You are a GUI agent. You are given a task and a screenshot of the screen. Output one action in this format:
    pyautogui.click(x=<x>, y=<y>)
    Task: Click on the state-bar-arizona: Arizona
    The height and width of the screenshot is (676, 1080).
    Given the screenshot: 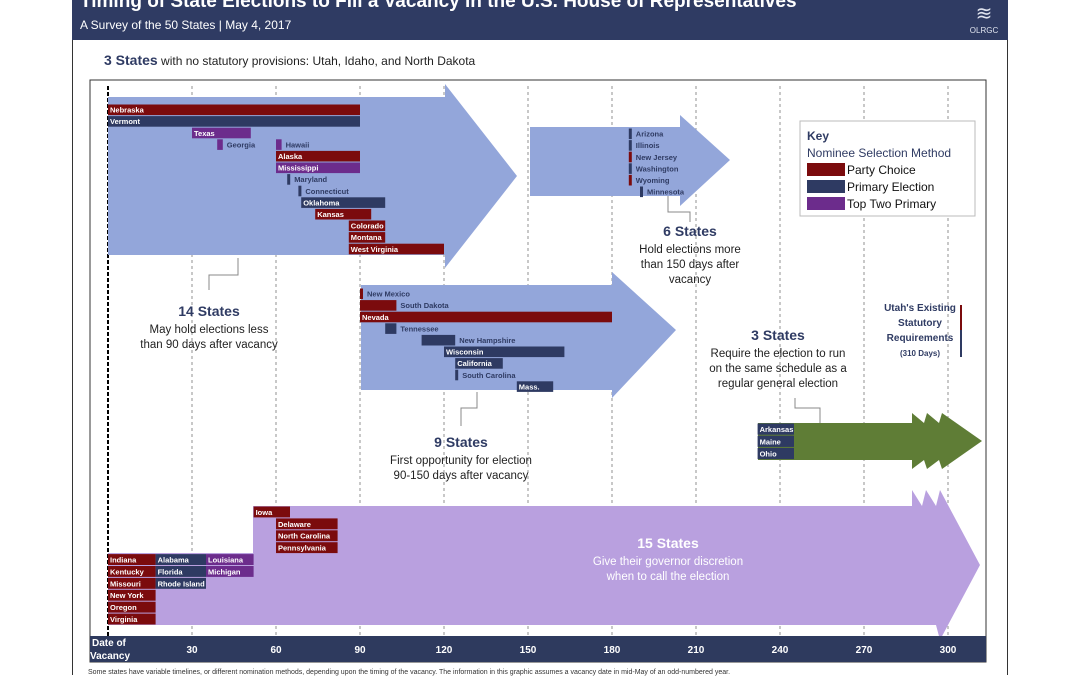 What is the action you would take?
    pyautogui.click(x=646, y=134)
    